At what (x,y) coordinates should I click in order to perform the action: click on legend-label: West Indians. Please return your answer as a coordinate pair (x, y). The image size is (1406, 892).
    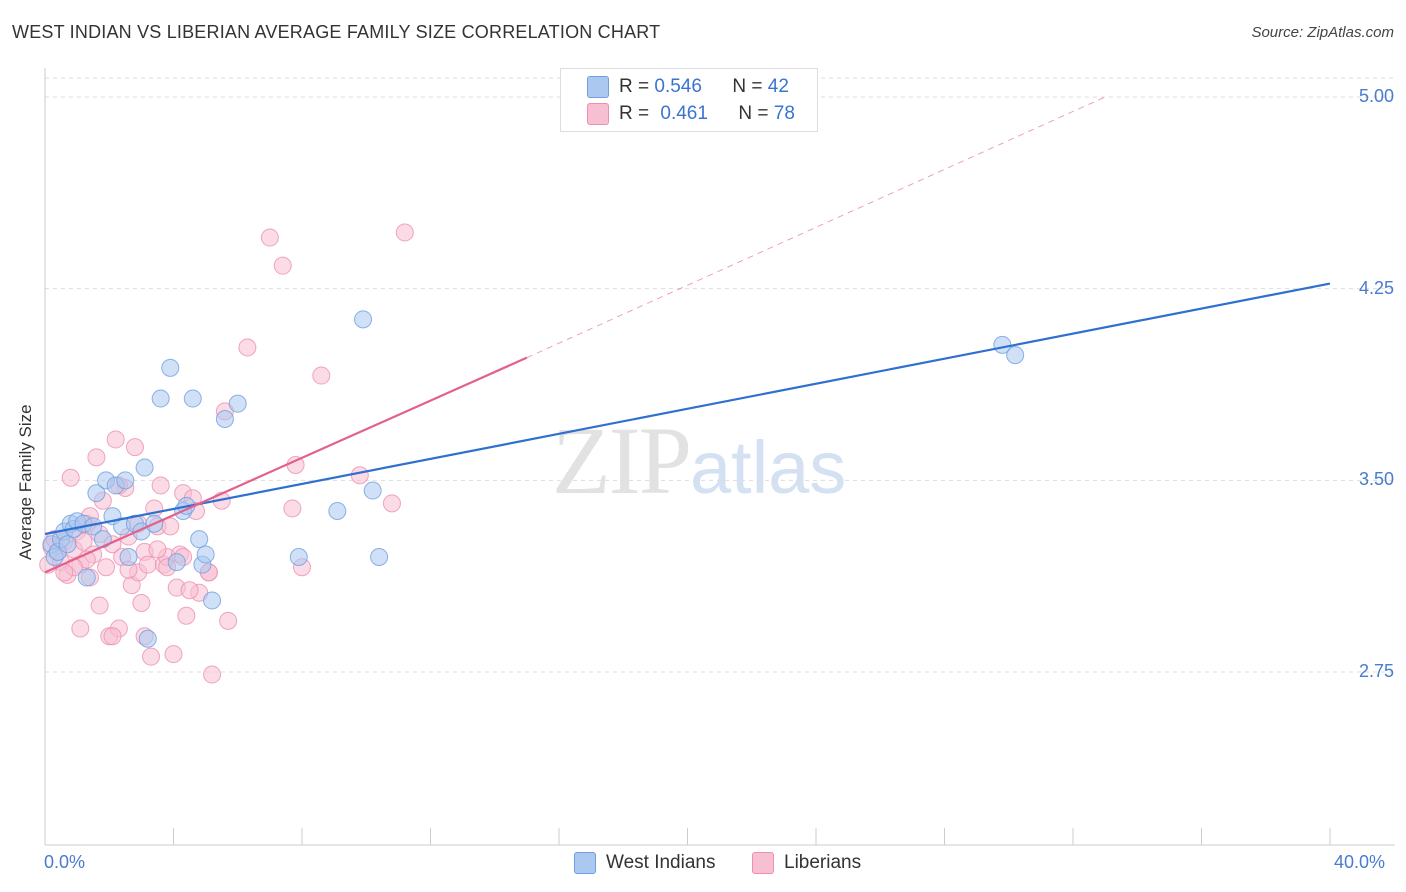
    Looking at the image, I should click on (661, 862).